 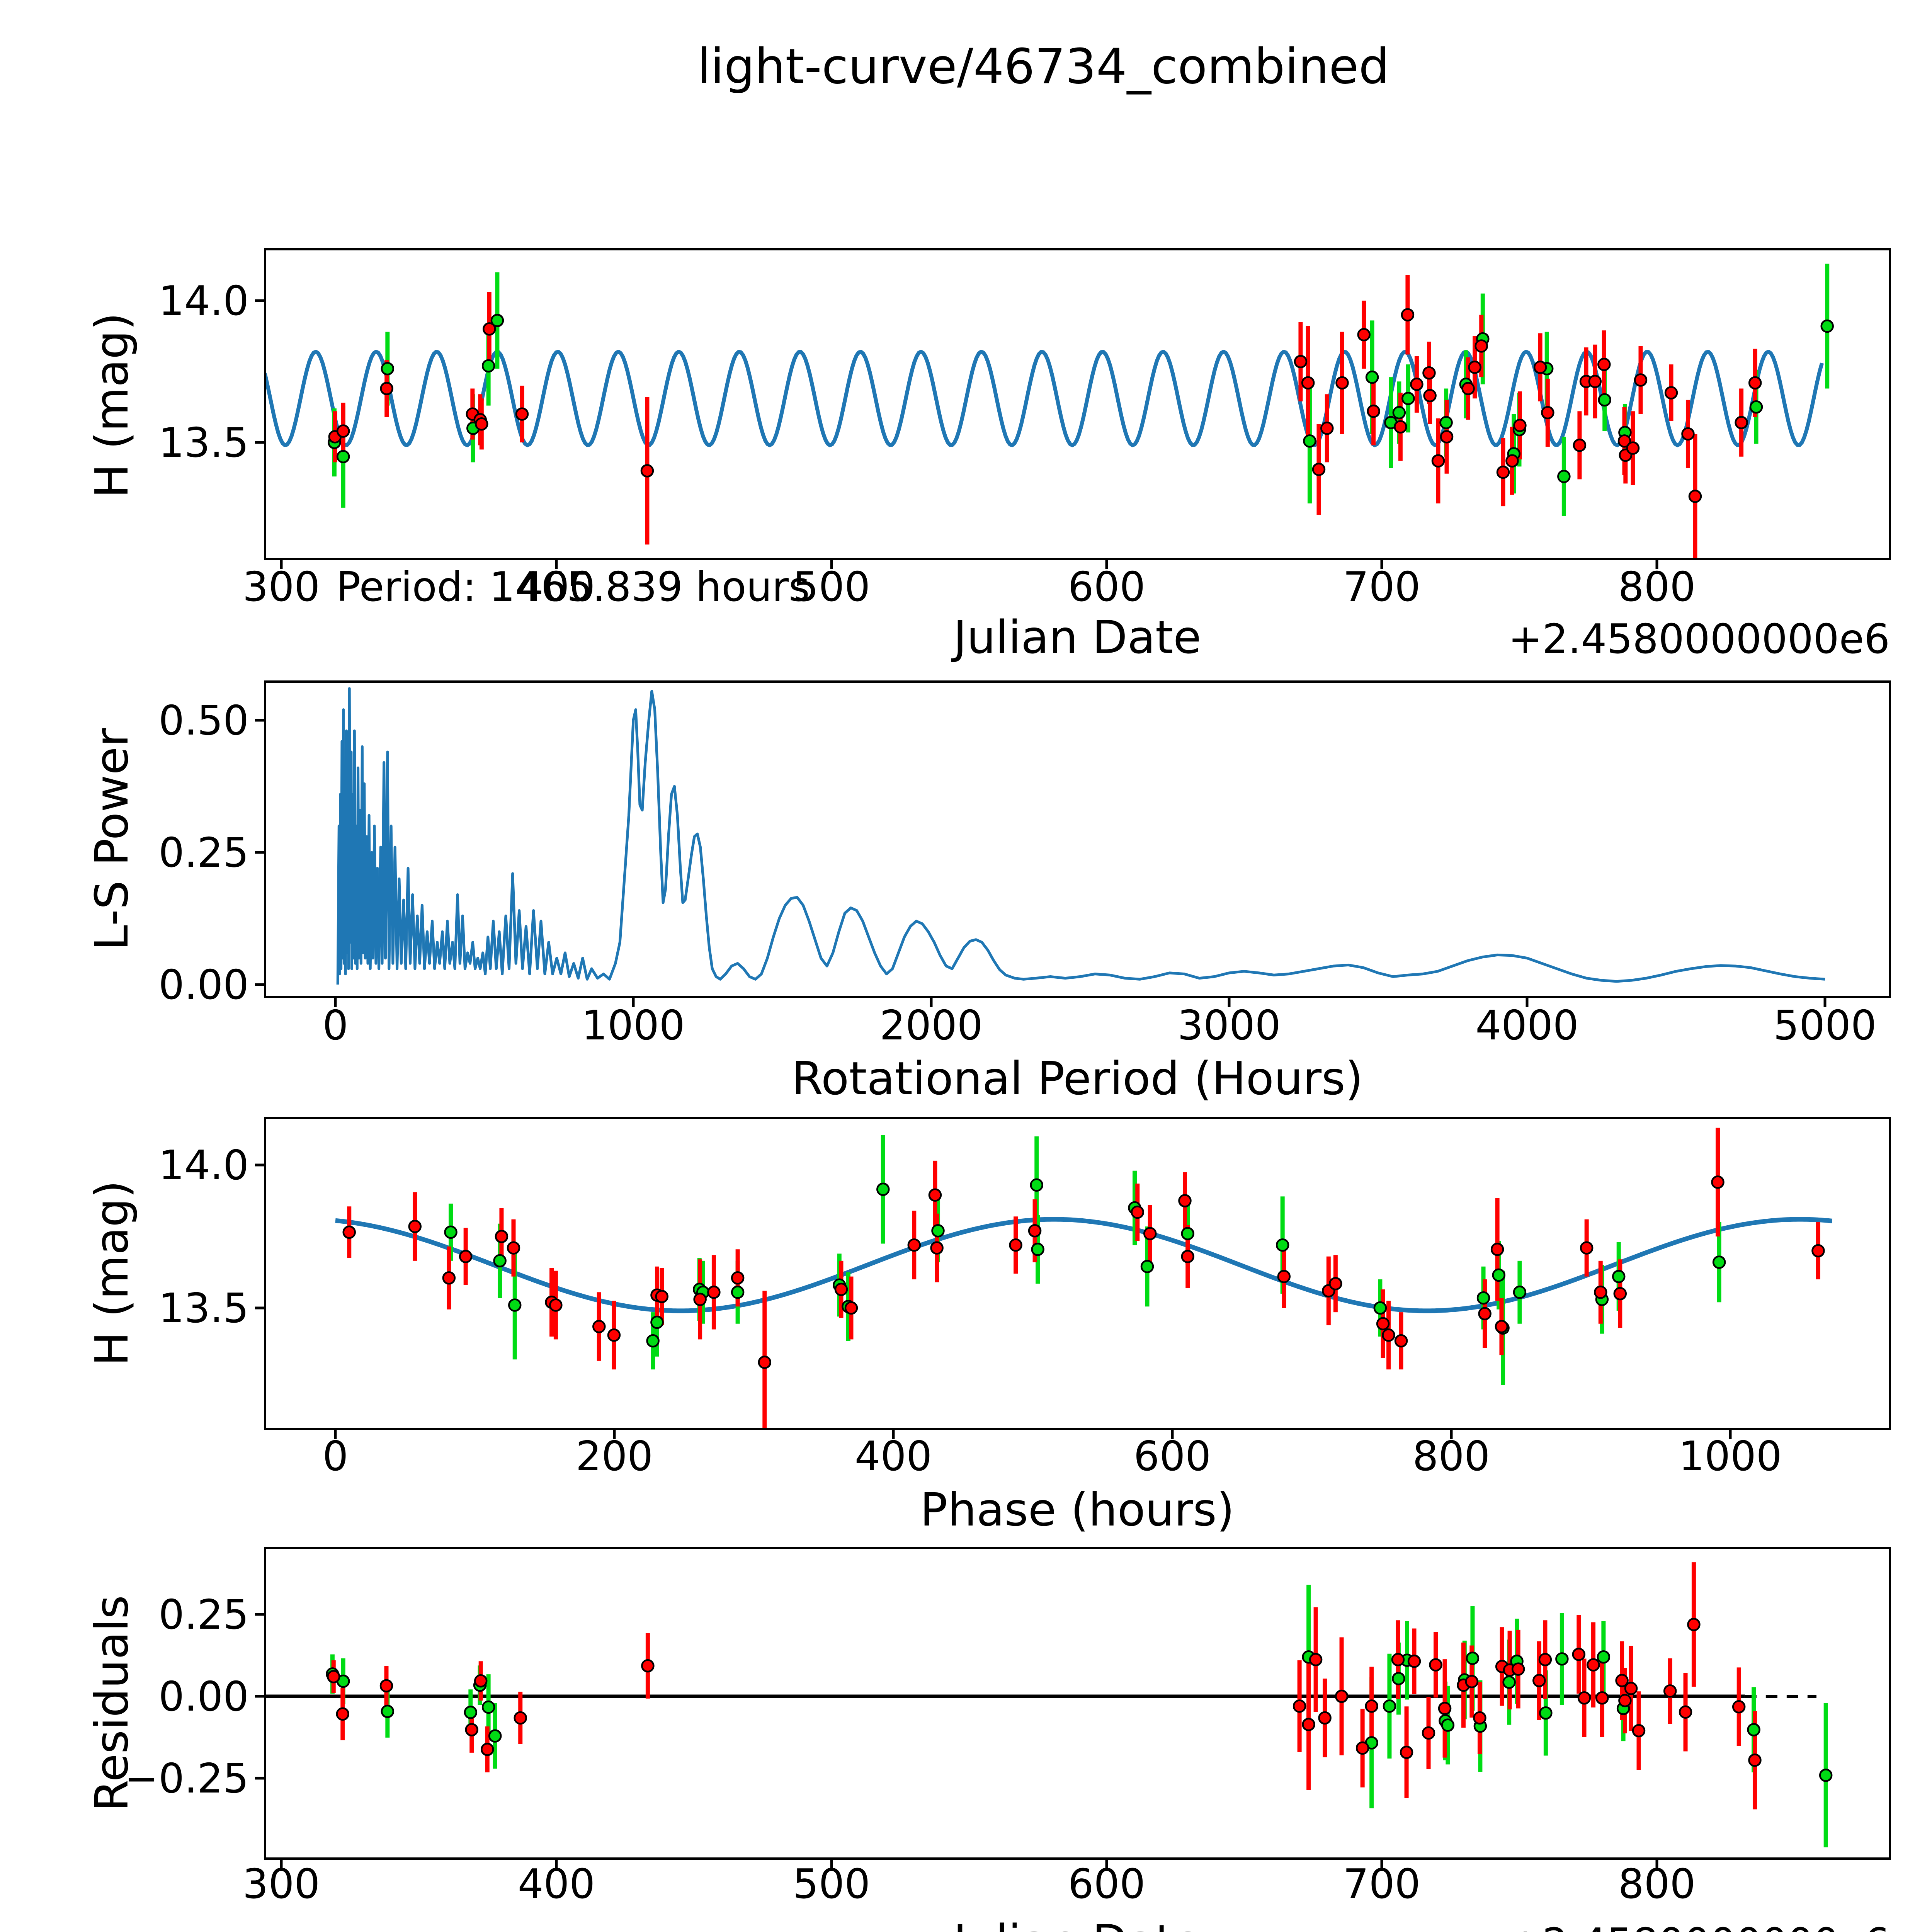 What do you see at coordinates (1730, 1456) in the screenshot?
I see `p3-x-tick-label: 1000` at bounding box center [1730, 1456].